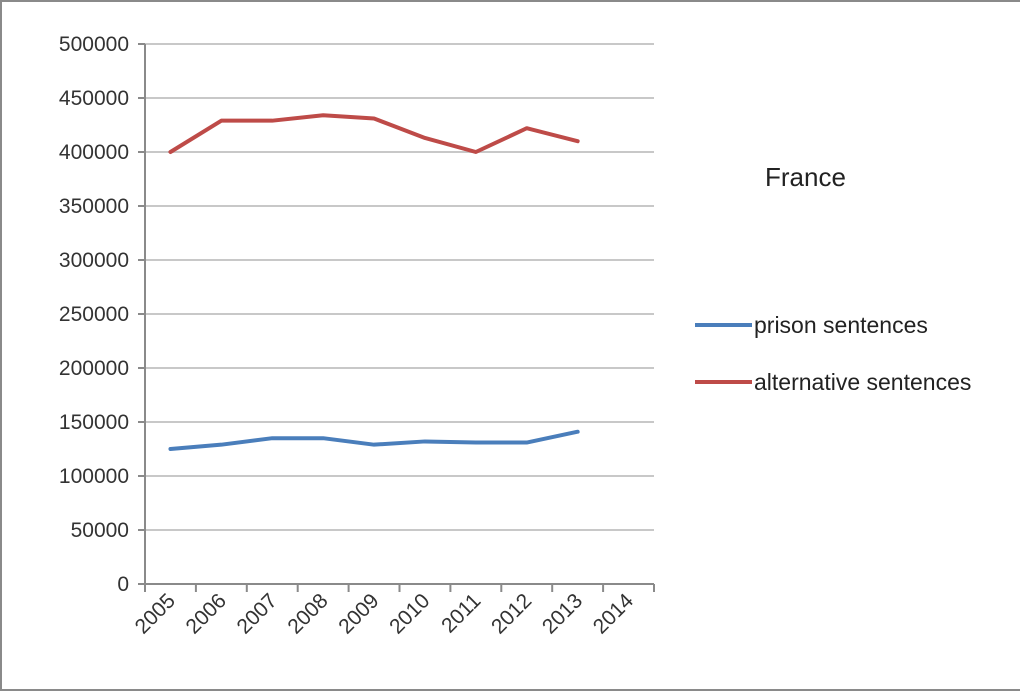  I want to click on y-tick-label: 200000, so click(94, 368).